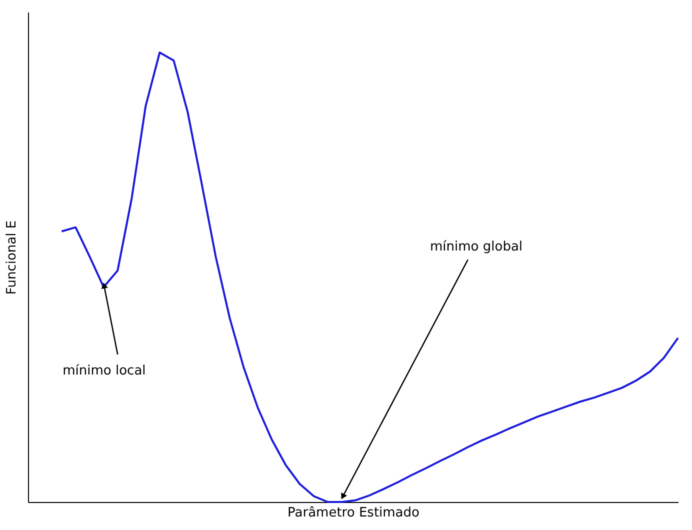  I want to click on y-axis-title: Funcional E, so click(12, 257).